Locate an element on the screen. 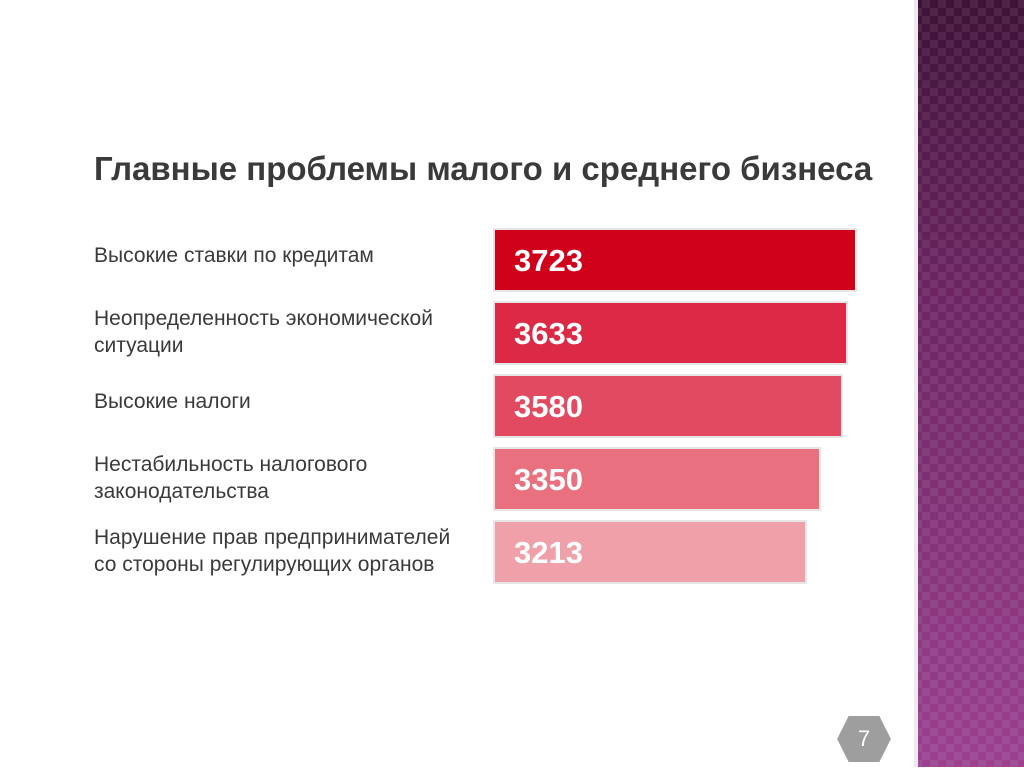 This screenshot has height=770, width=1024. bar-value-label-3: 3580 is located at coordinates (548, 406).